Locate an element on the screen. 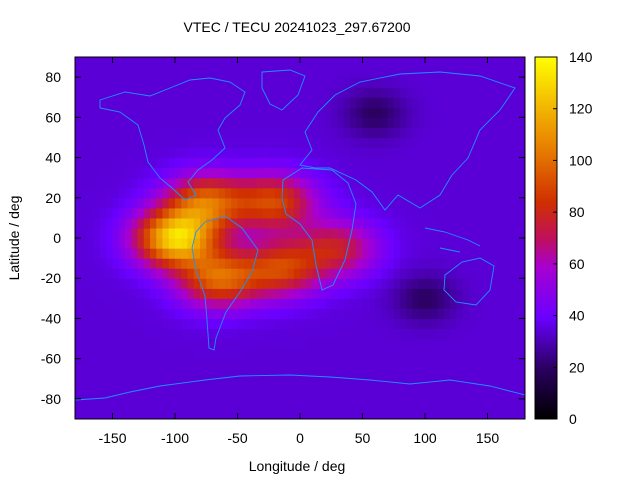 This screenshot has width=640, height=480. colorbar-tick-label: 140 is located at coordinates (581, 57).